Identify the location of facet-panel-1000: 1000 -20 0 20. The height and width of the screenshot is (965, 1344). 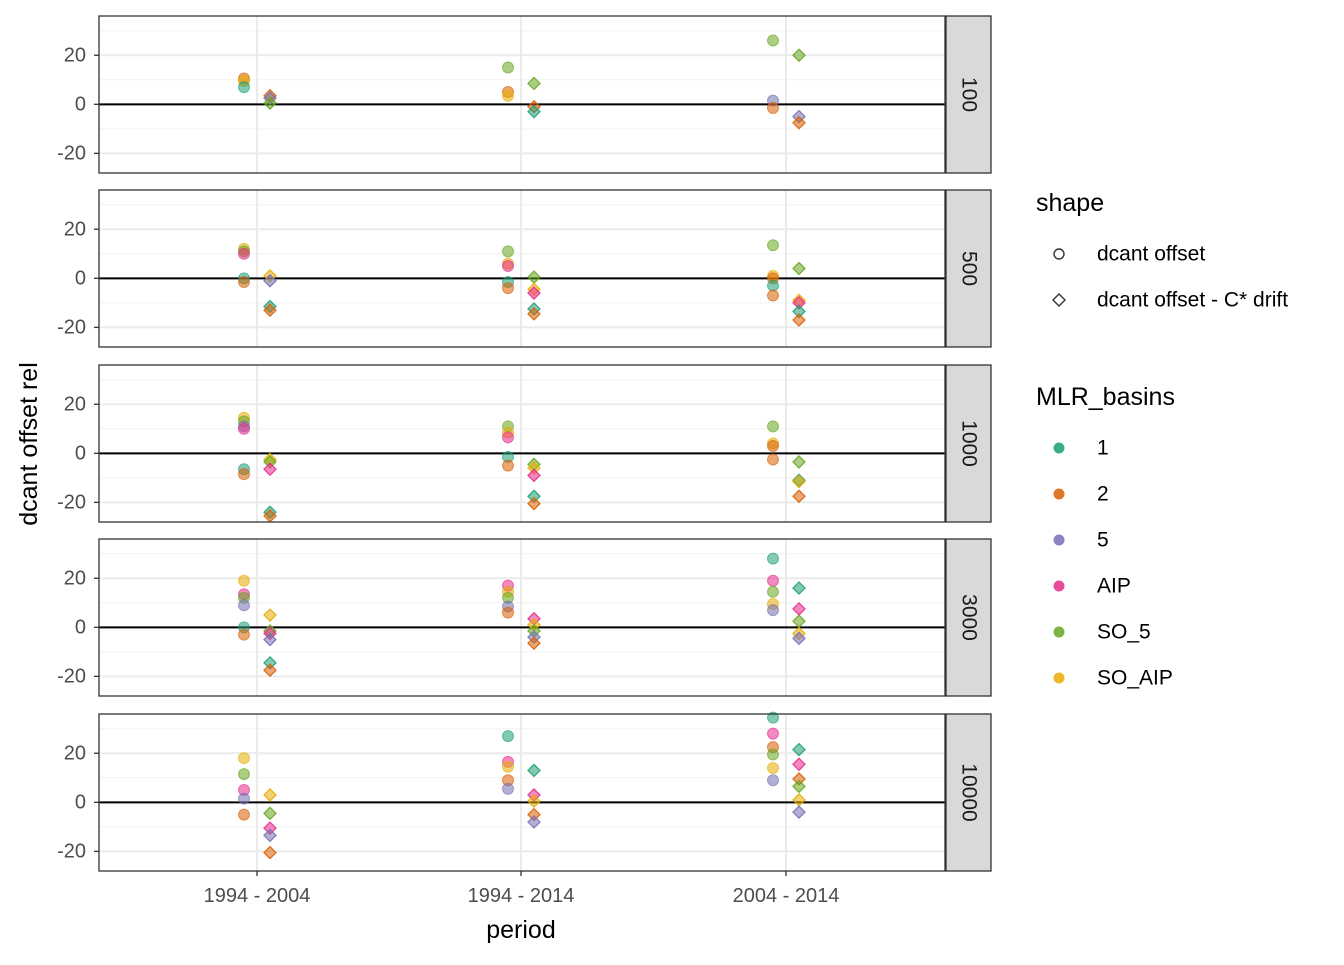
(524, 443).